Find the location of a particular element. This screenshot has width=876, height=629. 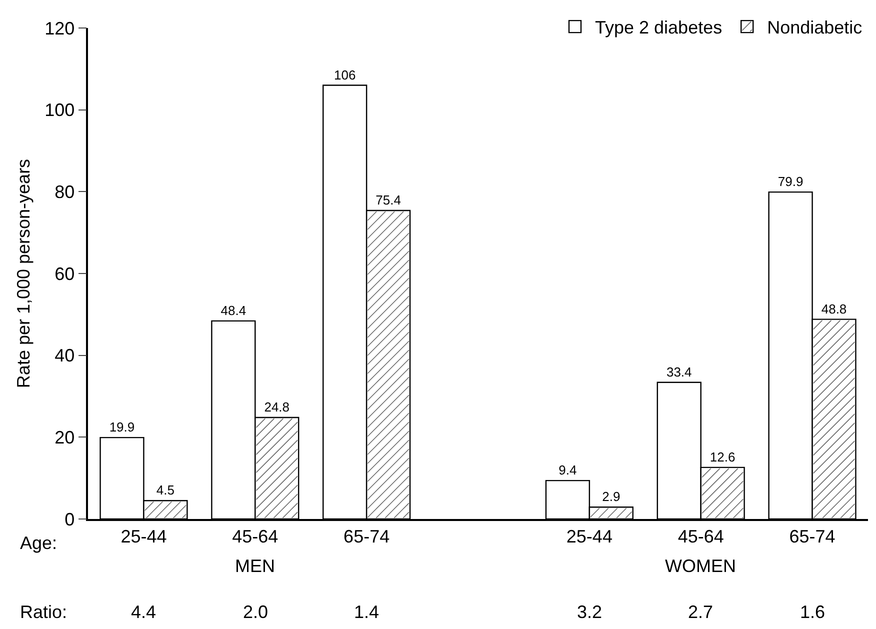

text: MEN is located at coordinates (255, 566).